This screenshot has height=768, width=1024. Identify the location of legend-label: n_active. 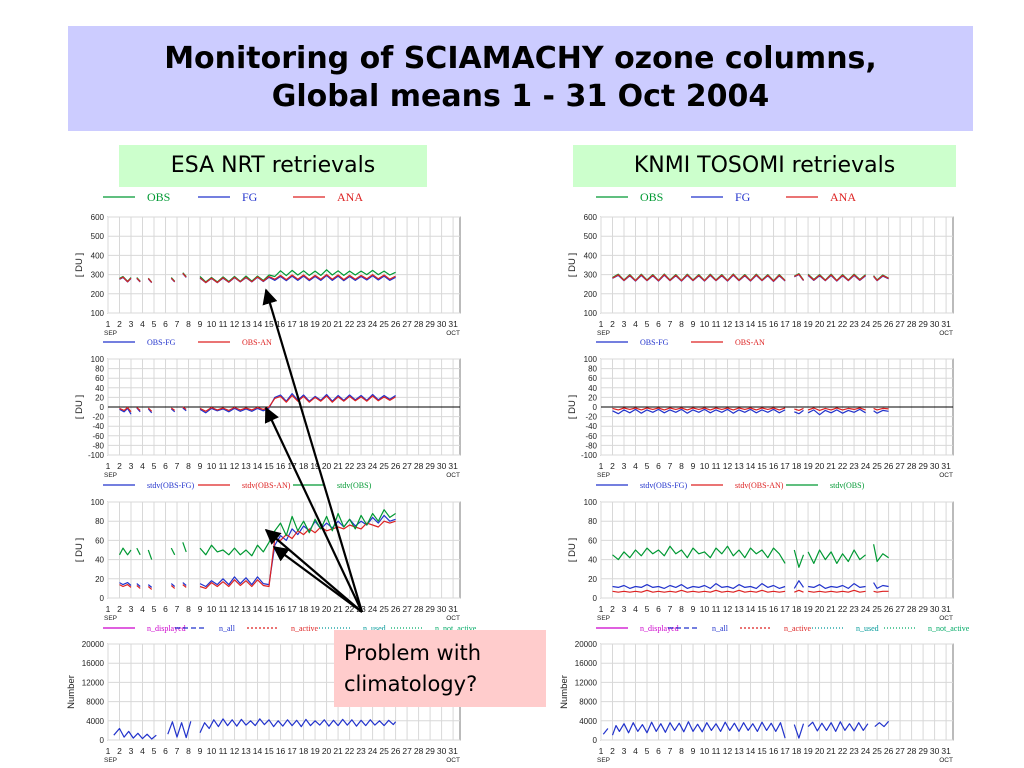
(305, 628).